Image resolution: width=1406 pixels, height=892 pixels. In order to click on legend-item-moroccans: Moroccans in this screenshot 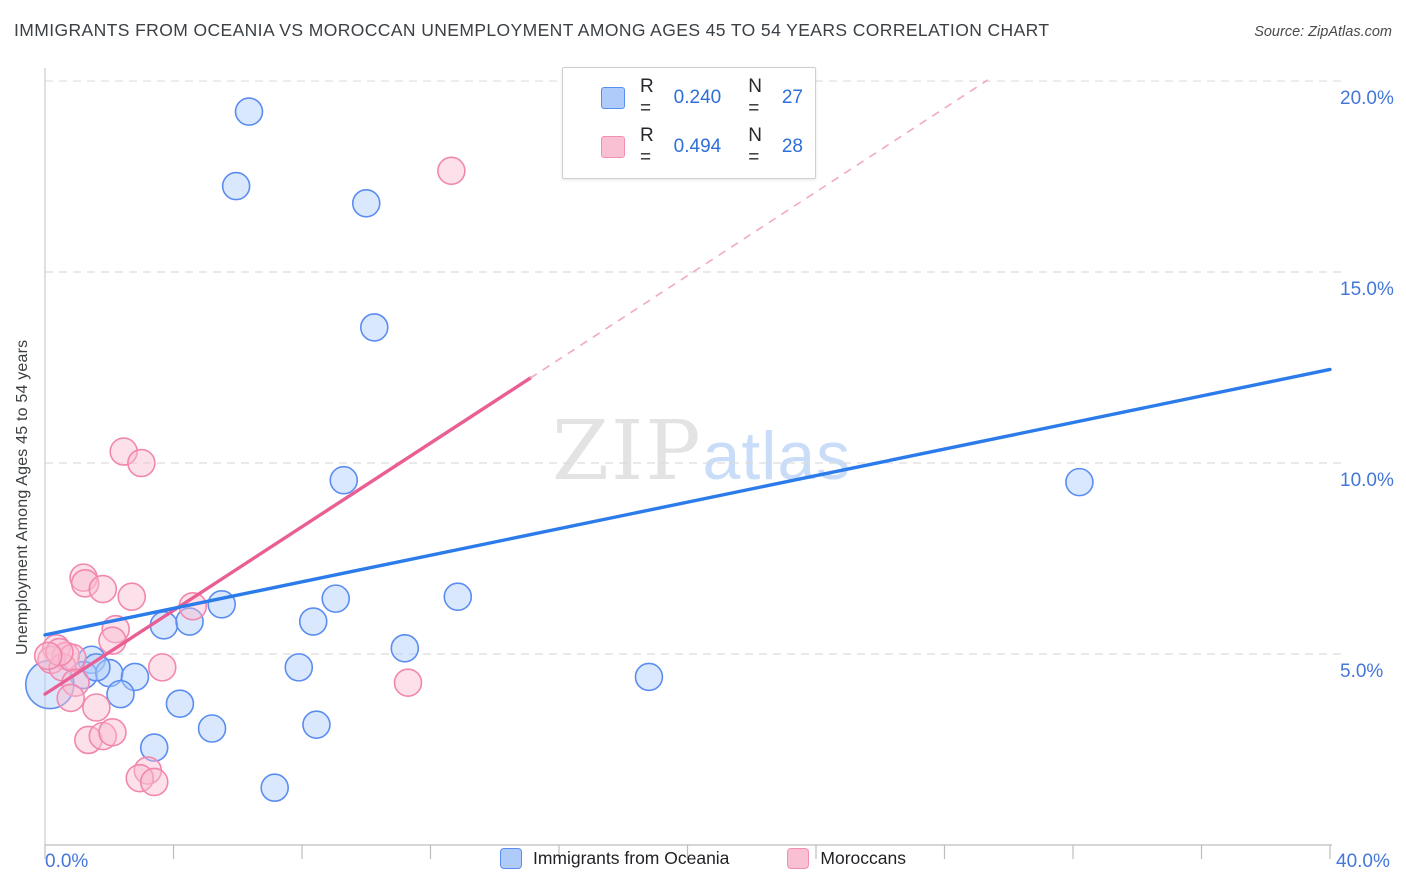, I will do `click(846, 858)`.